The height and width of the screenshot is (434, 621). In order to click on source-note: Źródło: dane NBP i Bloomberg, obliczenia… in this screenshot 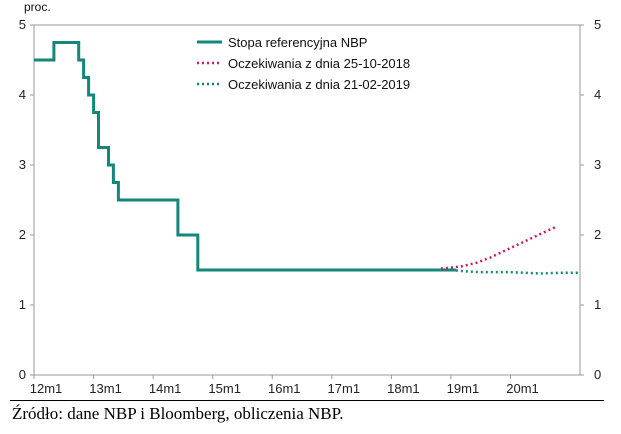, I will do `click(178, 413)`.